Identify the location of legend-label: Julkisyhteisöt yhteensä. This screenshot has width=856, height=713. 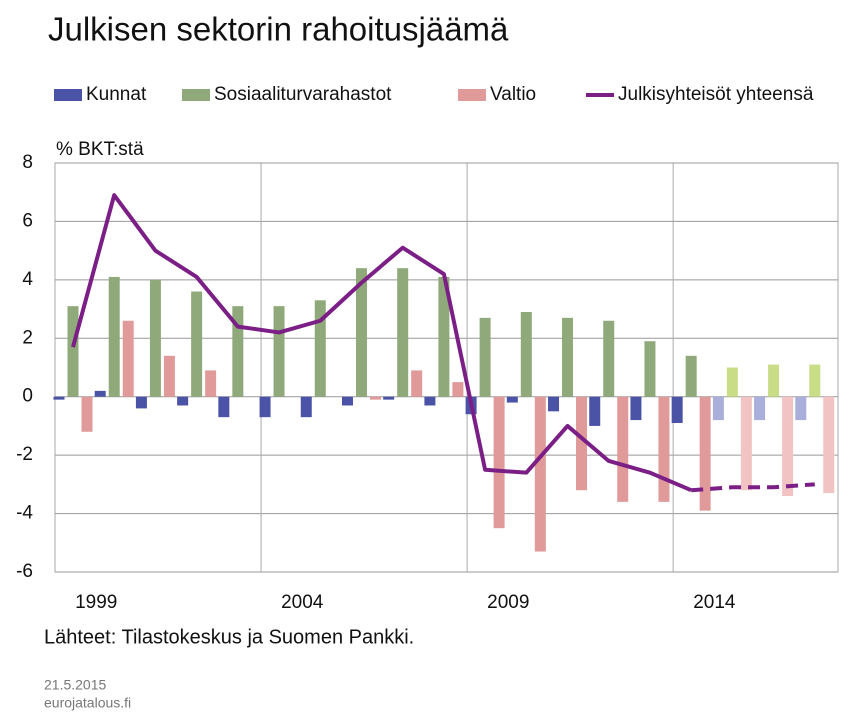
(716, 94).